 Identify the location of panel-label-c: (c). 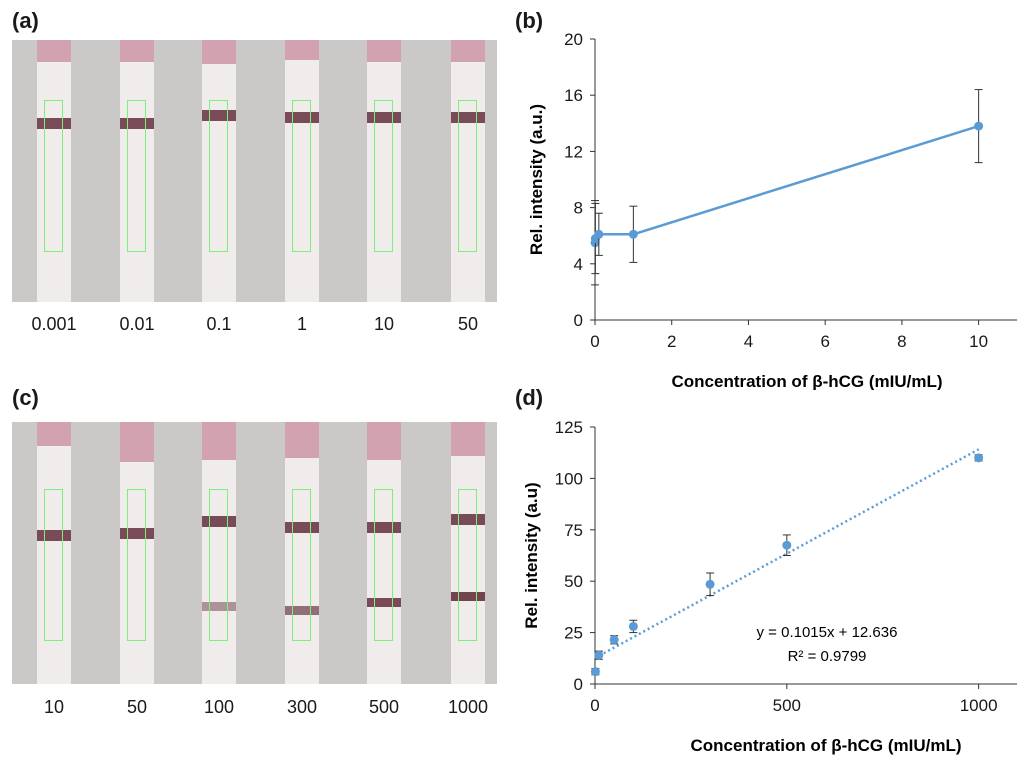
(25, 397).